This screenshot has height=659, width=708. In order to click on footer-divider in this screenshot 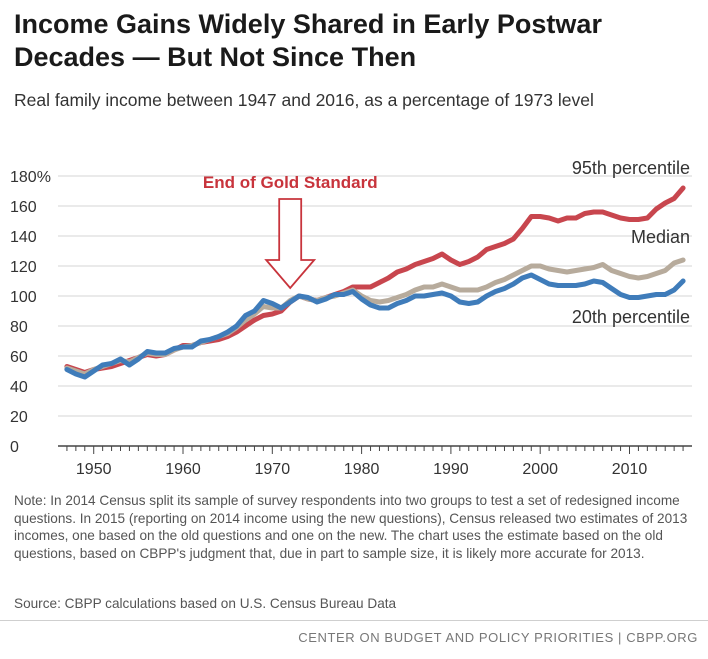, I will do `click(354, 620)`.